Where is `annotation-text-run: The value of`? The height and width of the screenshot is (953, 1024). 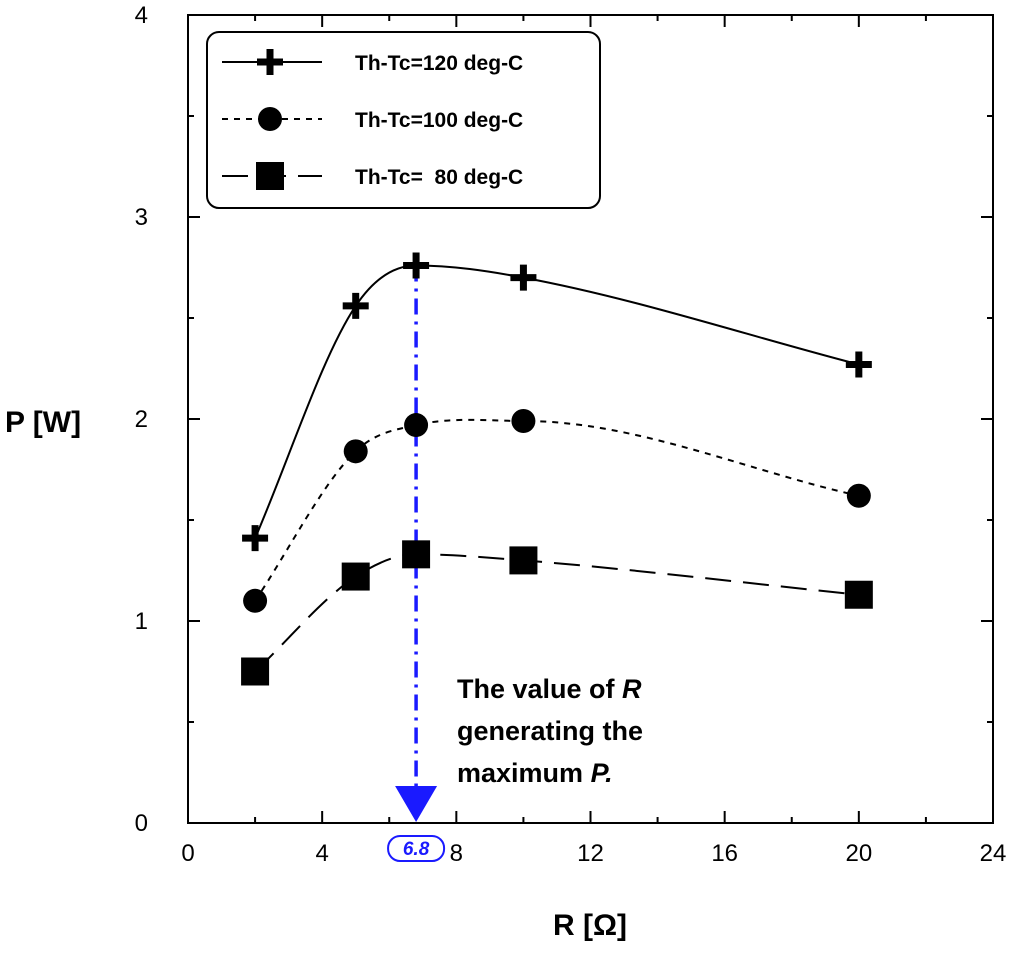 annotation-text-run: The value of is located at coordinates (539, 689).